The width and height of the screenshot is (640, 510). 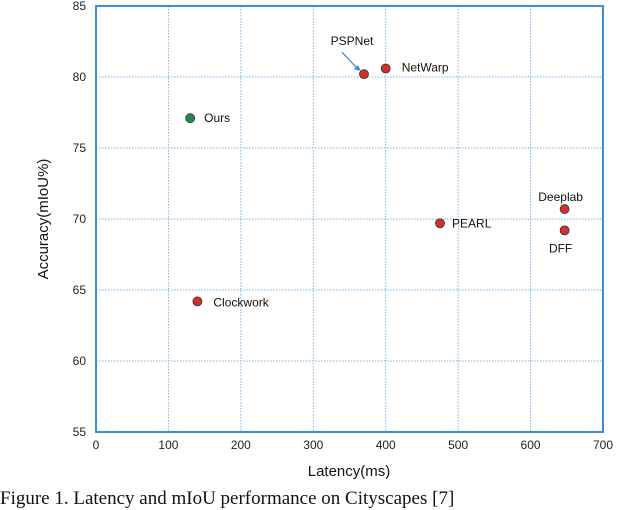 What do you see at coordinates (43, 219) in the screenshot?
I see `y-axis-label: Accuracy(mIoU%)` at bounding box center [43, 219].